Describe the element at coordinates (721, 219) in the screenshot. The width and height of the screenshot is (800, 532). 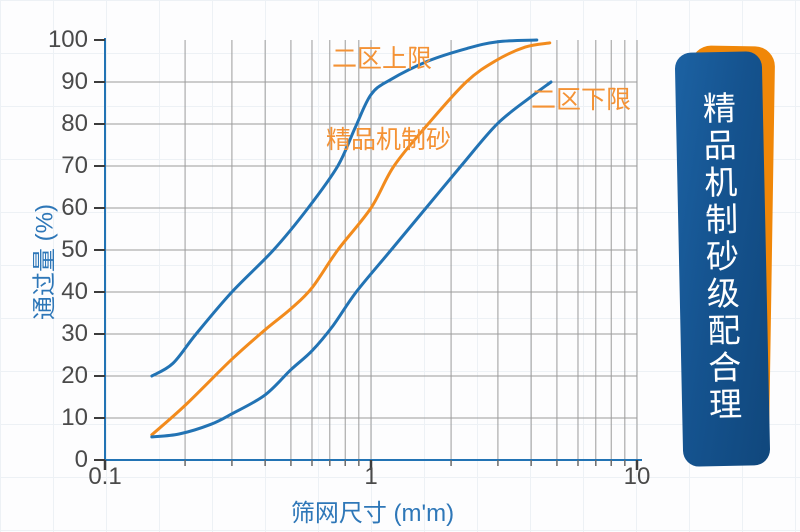
I see `banner-char: 制` at that location.